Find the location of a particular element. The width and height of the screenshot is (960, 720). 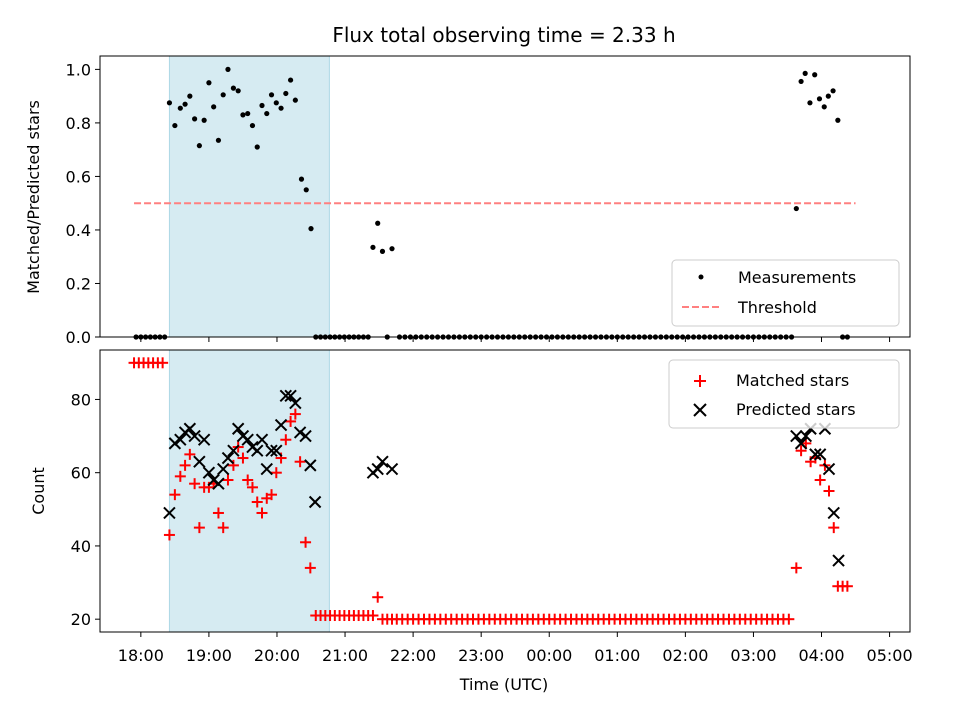

x-tick-label: 02:00 is located at coordinates (685, 655).